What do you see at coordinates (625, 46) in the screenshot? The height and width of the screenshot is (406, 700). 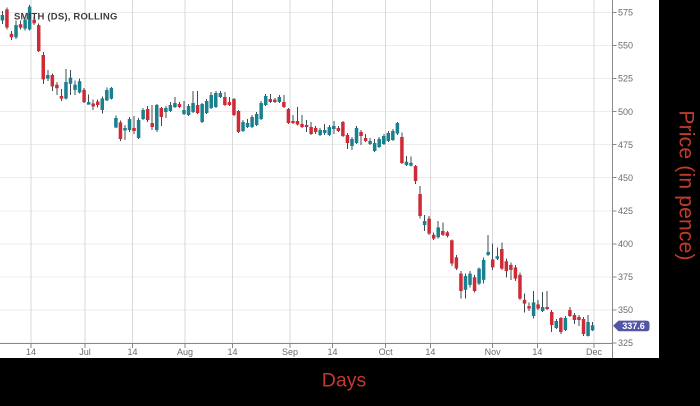 I see `svg-text: 550` at bounding box center [625, 46].